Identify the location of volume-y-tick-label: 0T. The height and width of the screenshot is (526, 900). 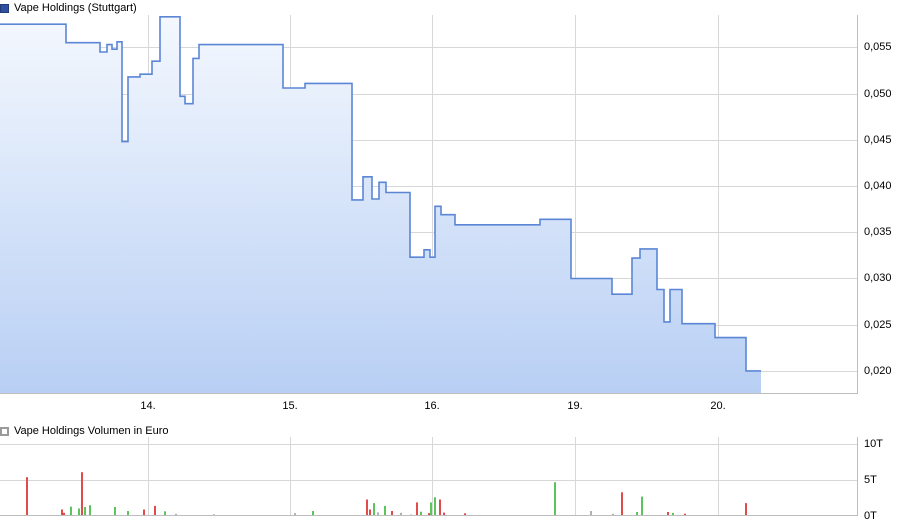
(870, 516).